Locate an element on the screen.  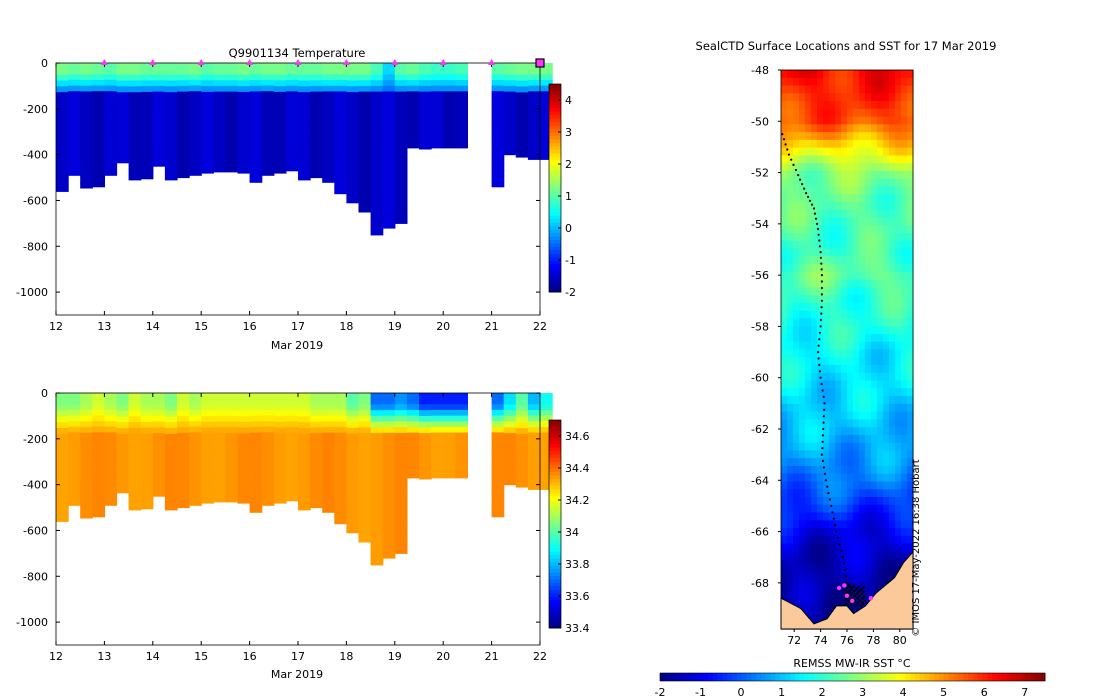
sst-map-field is located at coordinates (847, 350).